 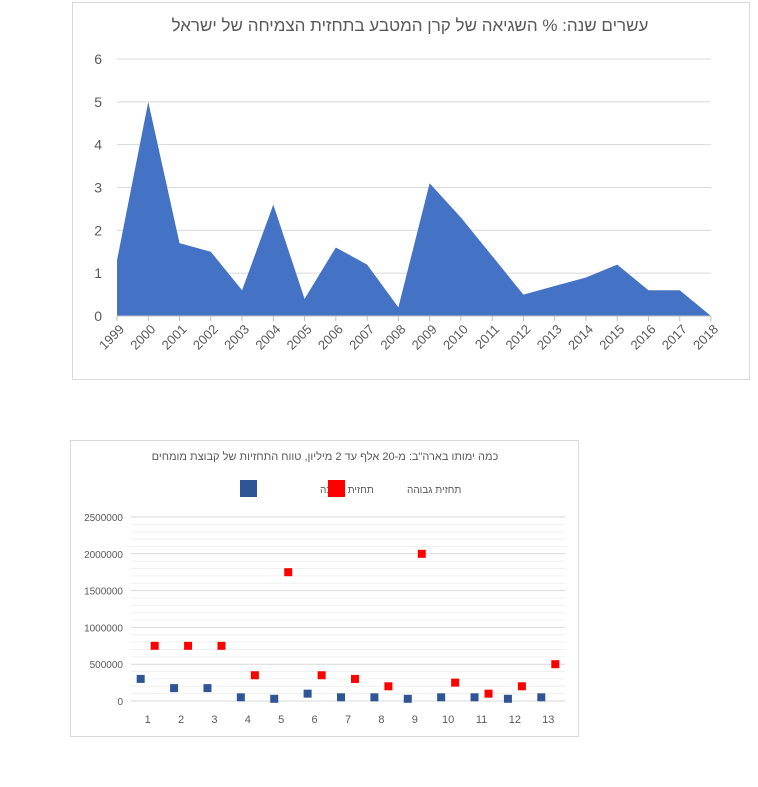 I want to click on legend-marker-high, so click(x=336, y=488).